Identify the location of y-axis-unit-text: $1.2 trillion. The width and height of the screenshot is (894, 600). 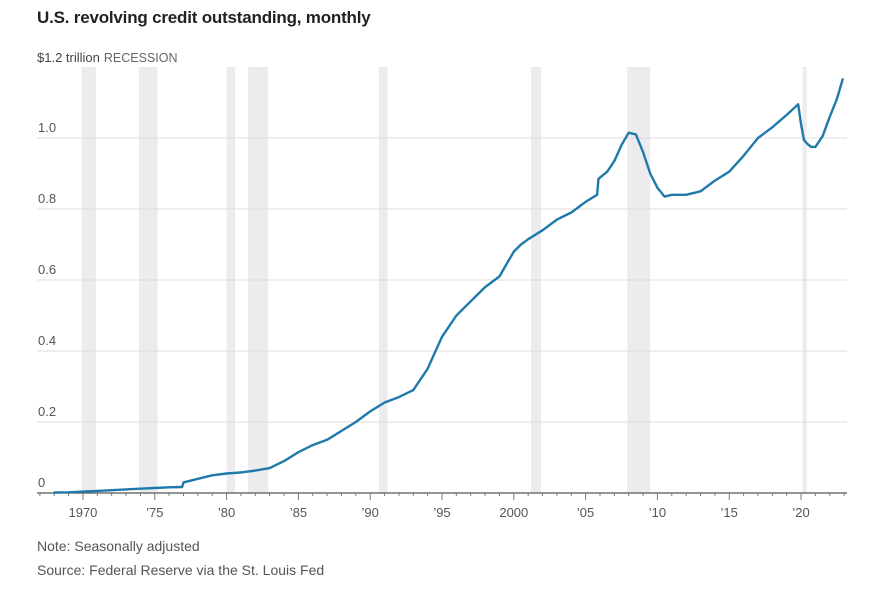
(68, 57).